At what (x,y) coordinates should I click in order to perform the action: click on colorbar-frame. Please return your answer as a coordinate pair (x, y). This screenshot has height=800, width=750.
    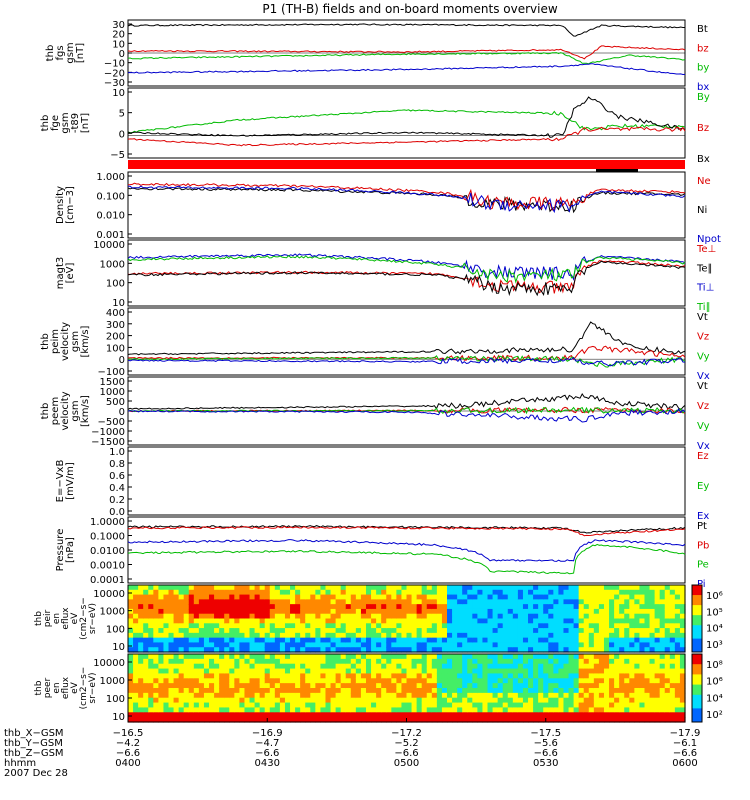
    Looking at the image, I should click on (697, 688).